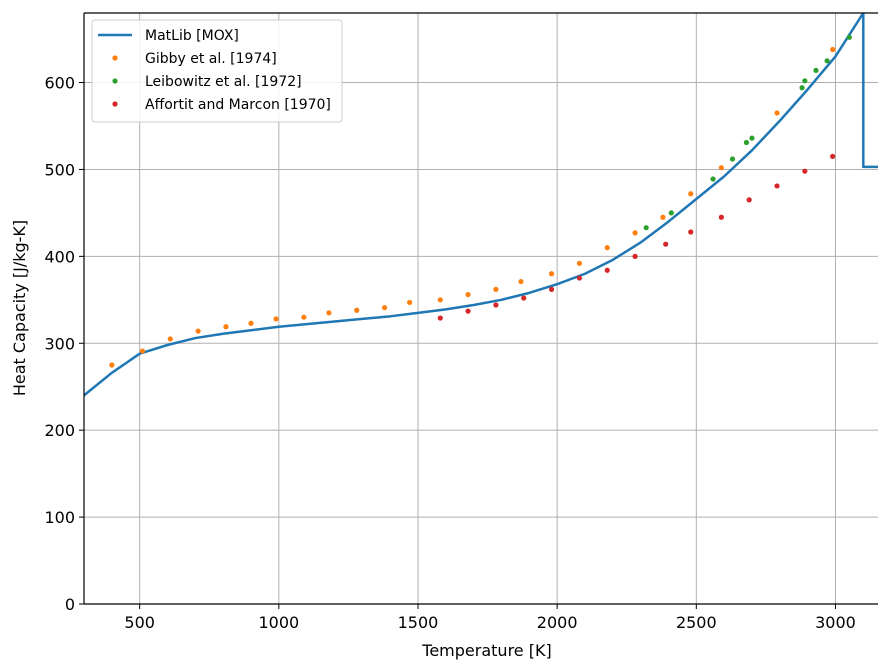 Image resolution: width=878 pixels, height=662 pixels. What do you see at coordinates (835, 622) in the screenshot?
I see `x-tick-label: 3000` at bounding box center [835, 622].